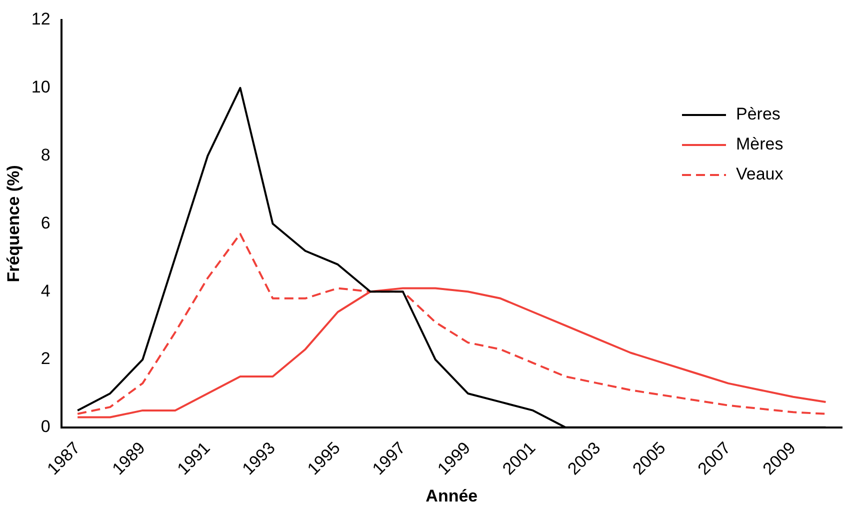 This screenshot has width=852, height=511. I want to click on legend-label: Pères, so click(758, 114).